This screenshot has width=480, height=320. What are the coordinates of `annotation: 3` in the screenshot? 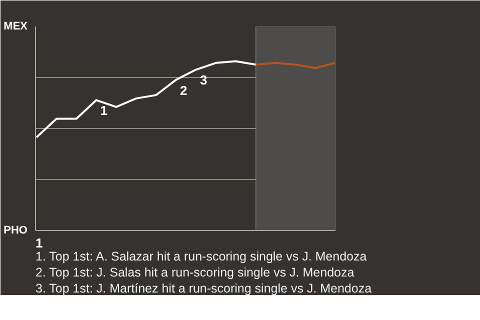 It's located at (204, 80).